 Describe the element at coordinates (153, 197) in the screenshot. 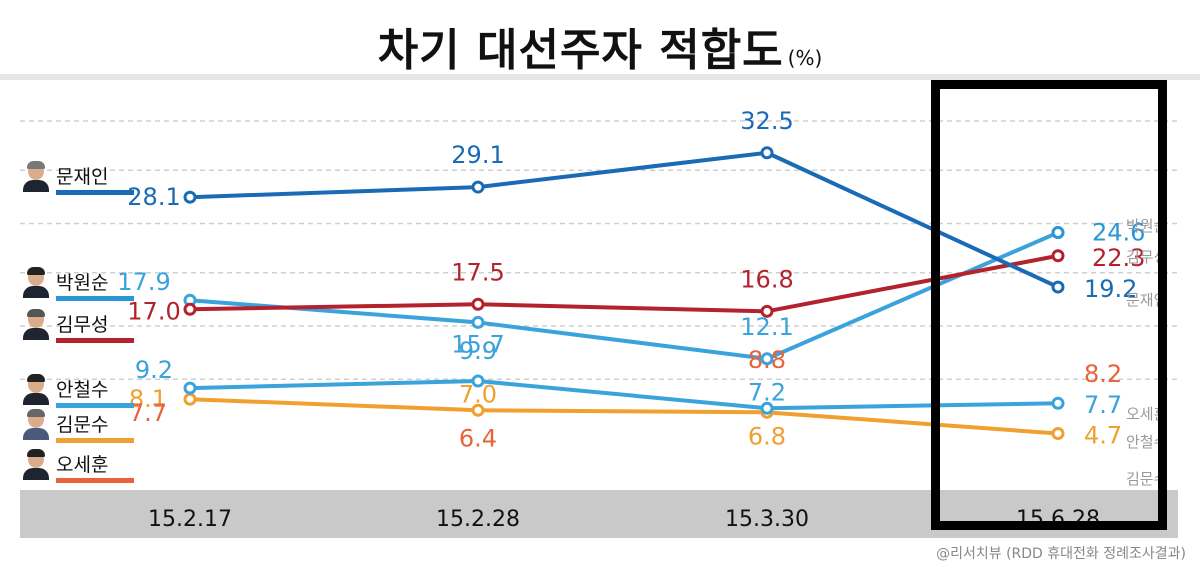

I see `data-label: 28.1` at that location.